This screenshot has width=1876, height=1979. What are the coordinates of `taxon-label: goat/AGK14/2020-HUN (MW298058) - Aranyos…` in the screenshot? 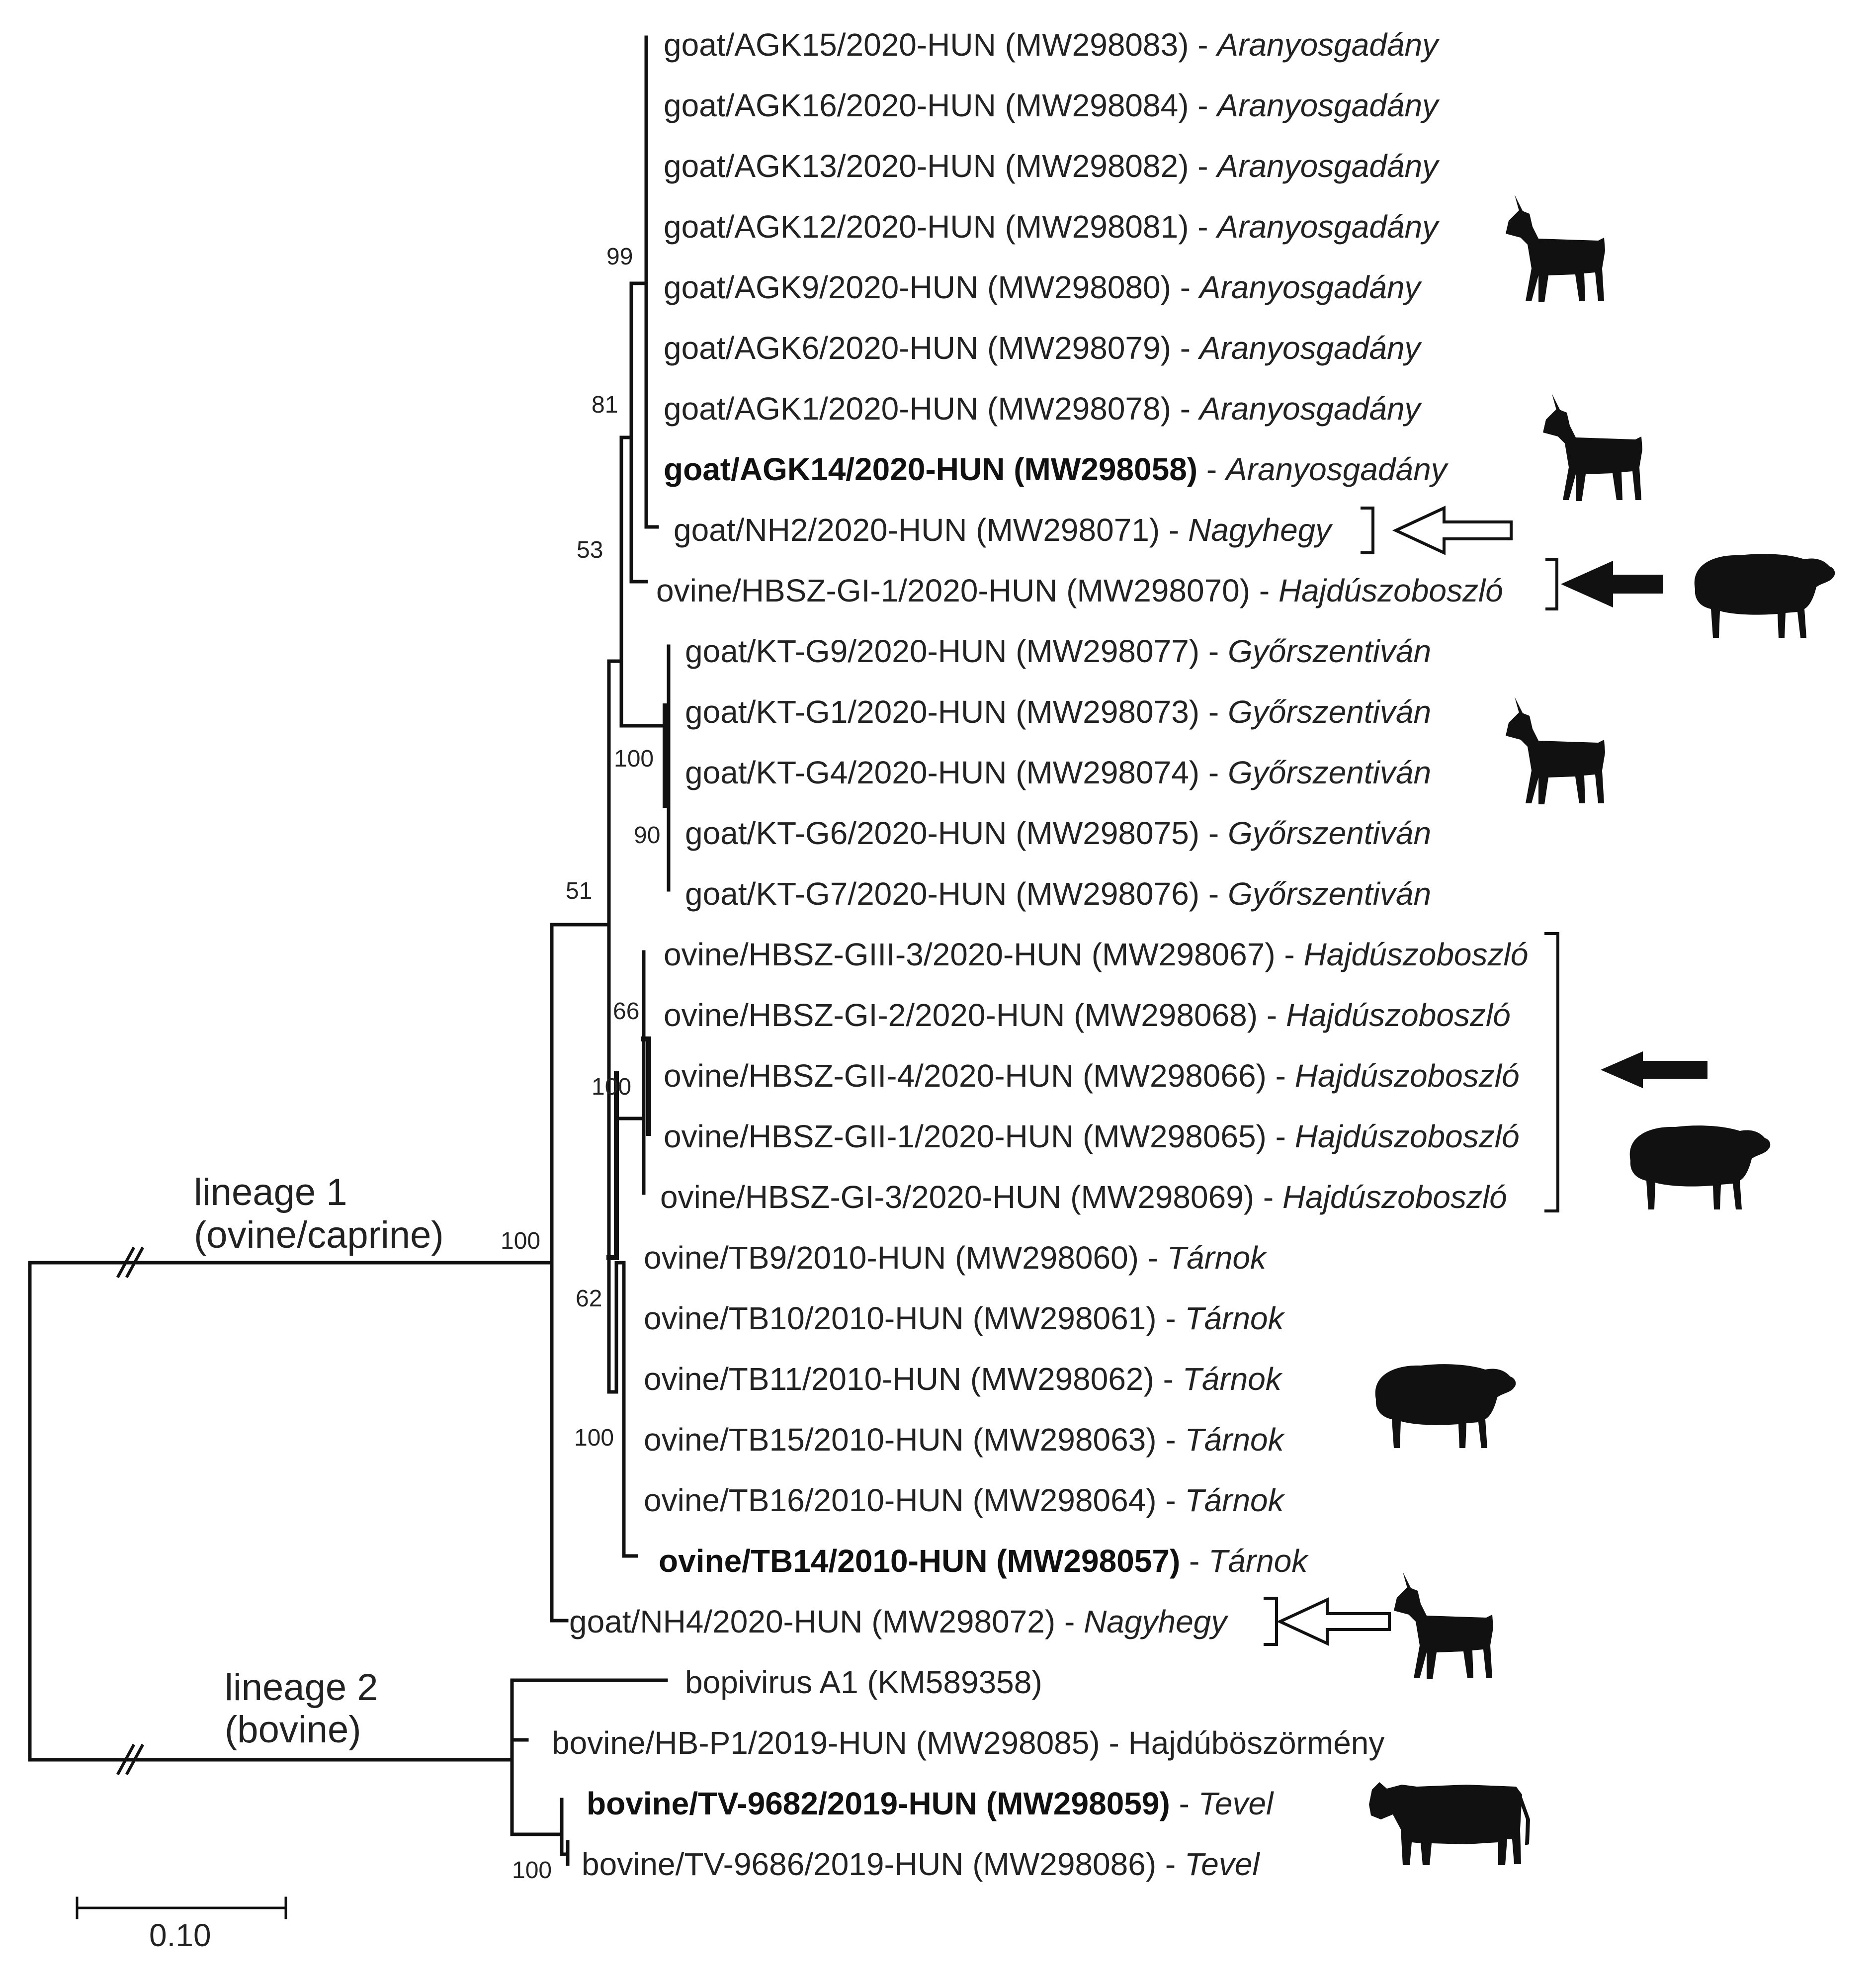 It's located at (1056, 469).